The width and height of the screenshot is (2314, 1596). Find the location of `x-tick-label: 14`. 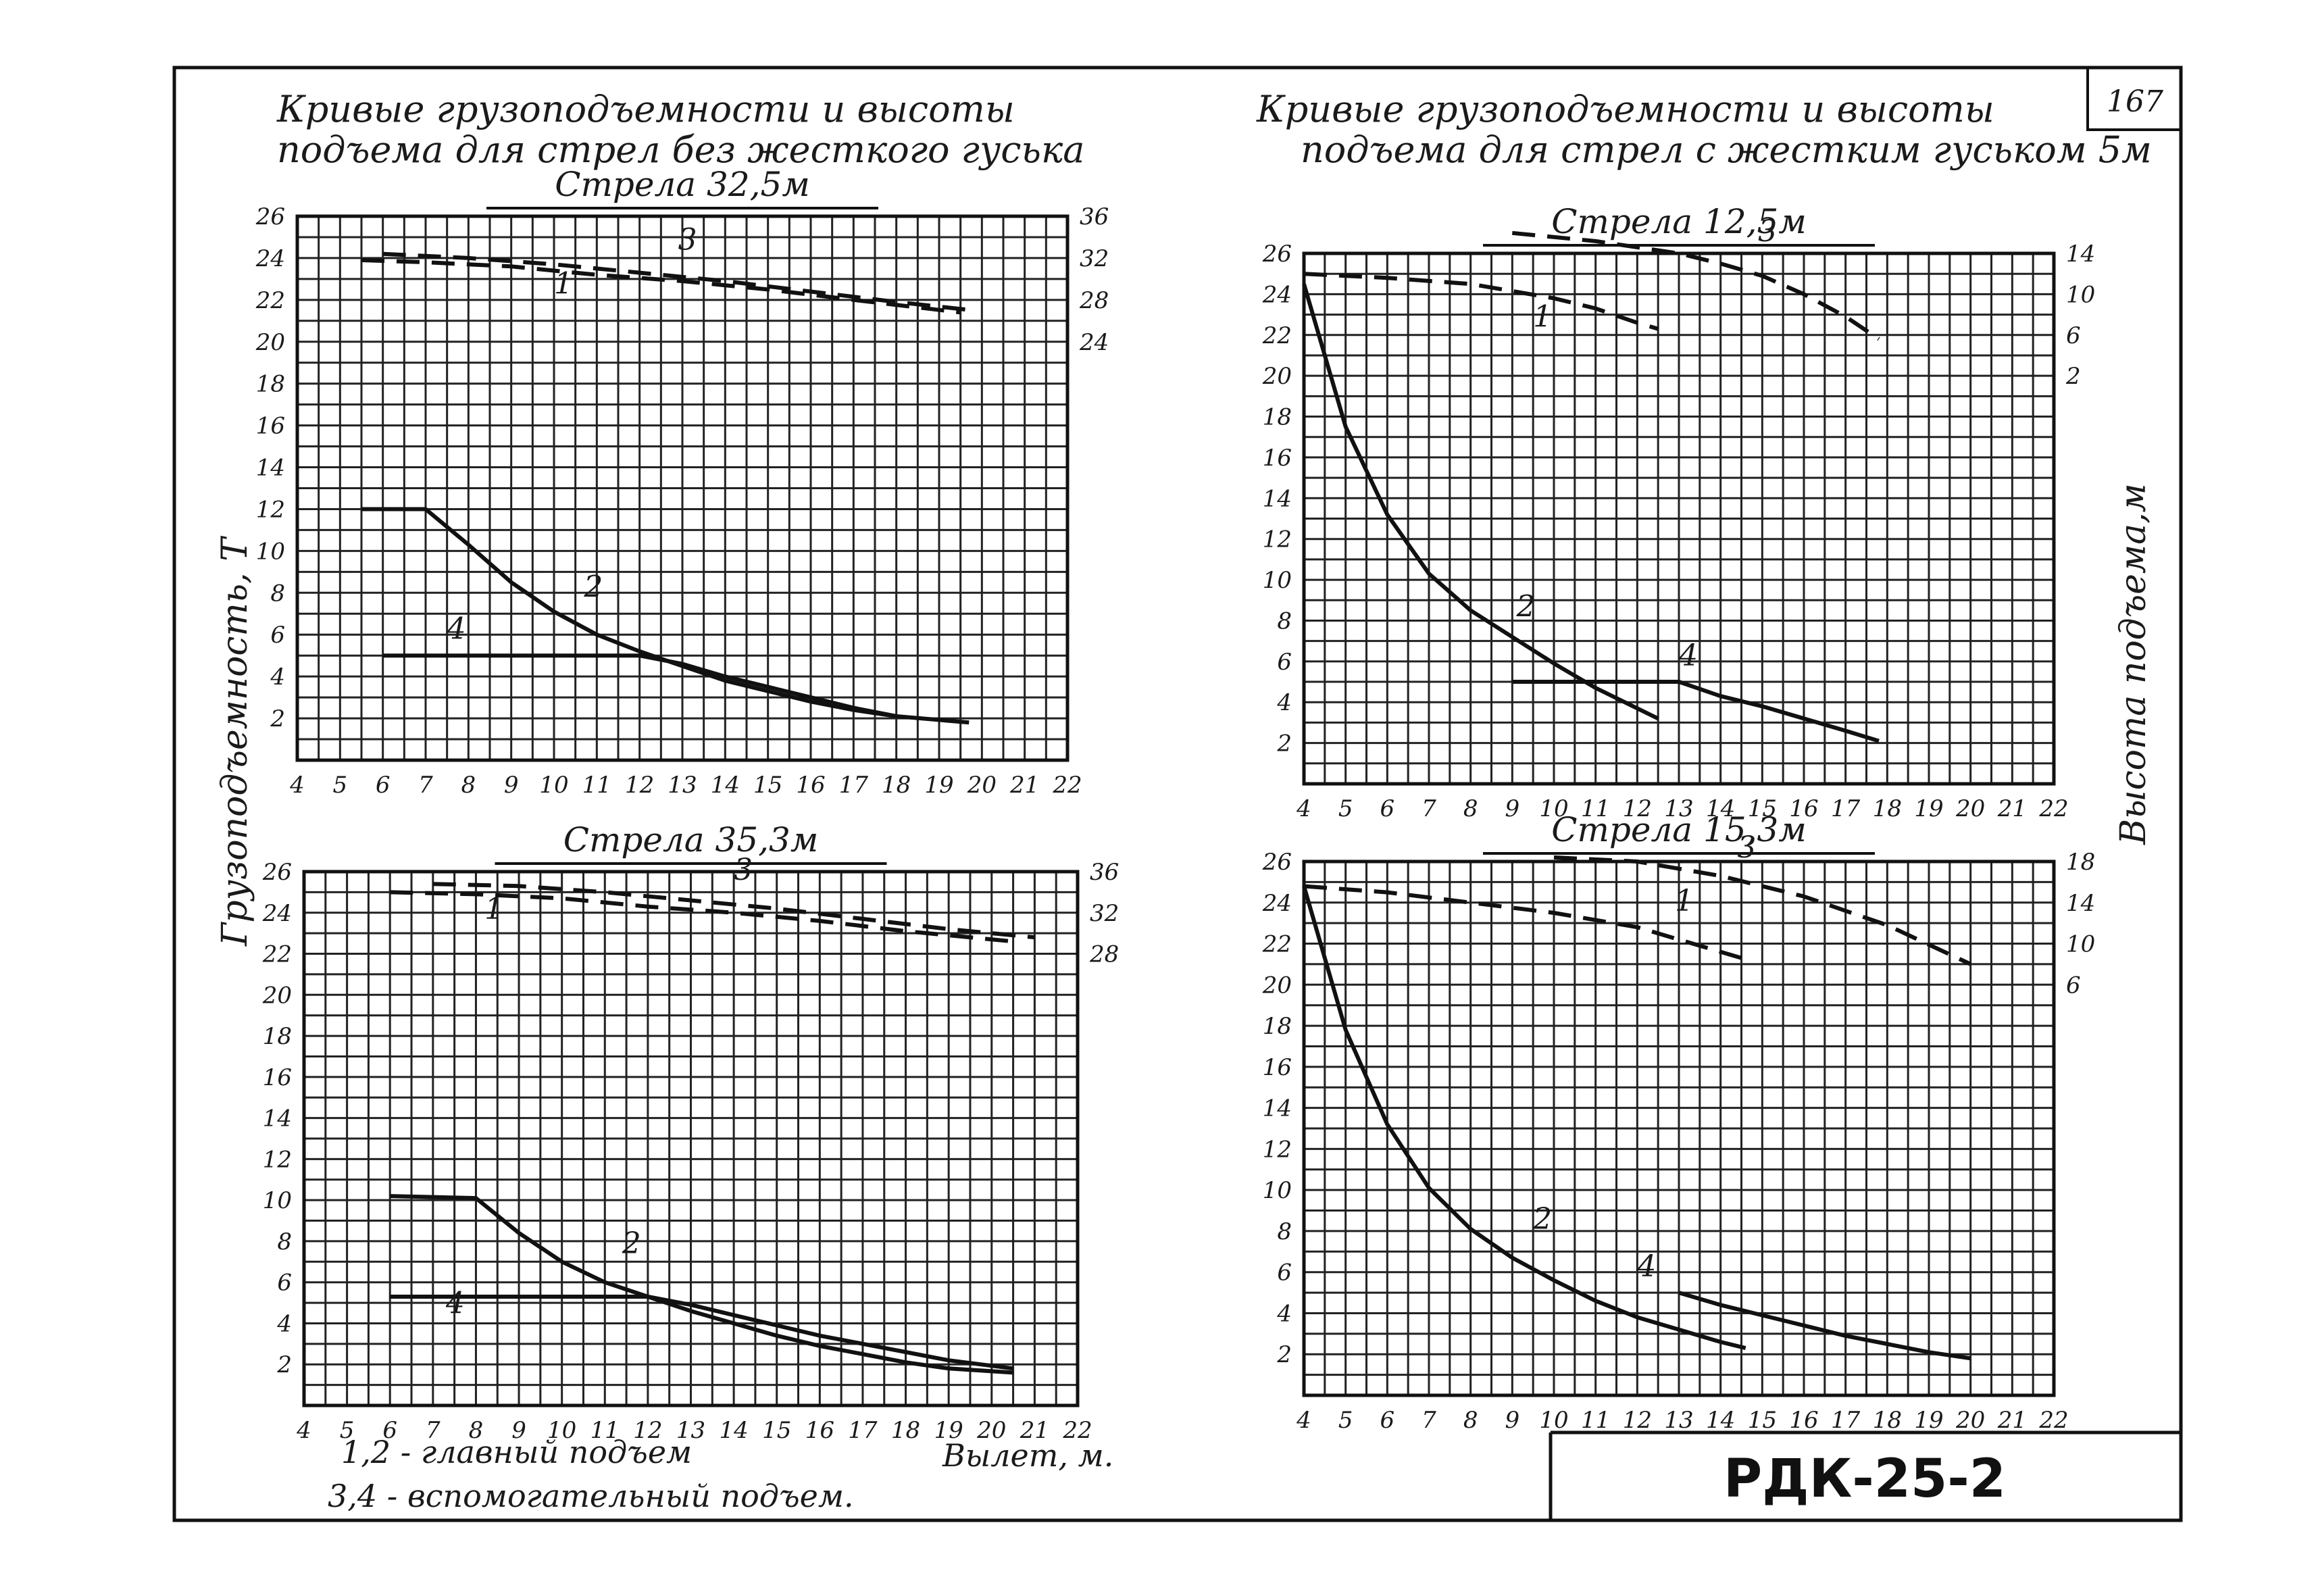

x-tick-label: 14 is located at coordinates (726, 785).